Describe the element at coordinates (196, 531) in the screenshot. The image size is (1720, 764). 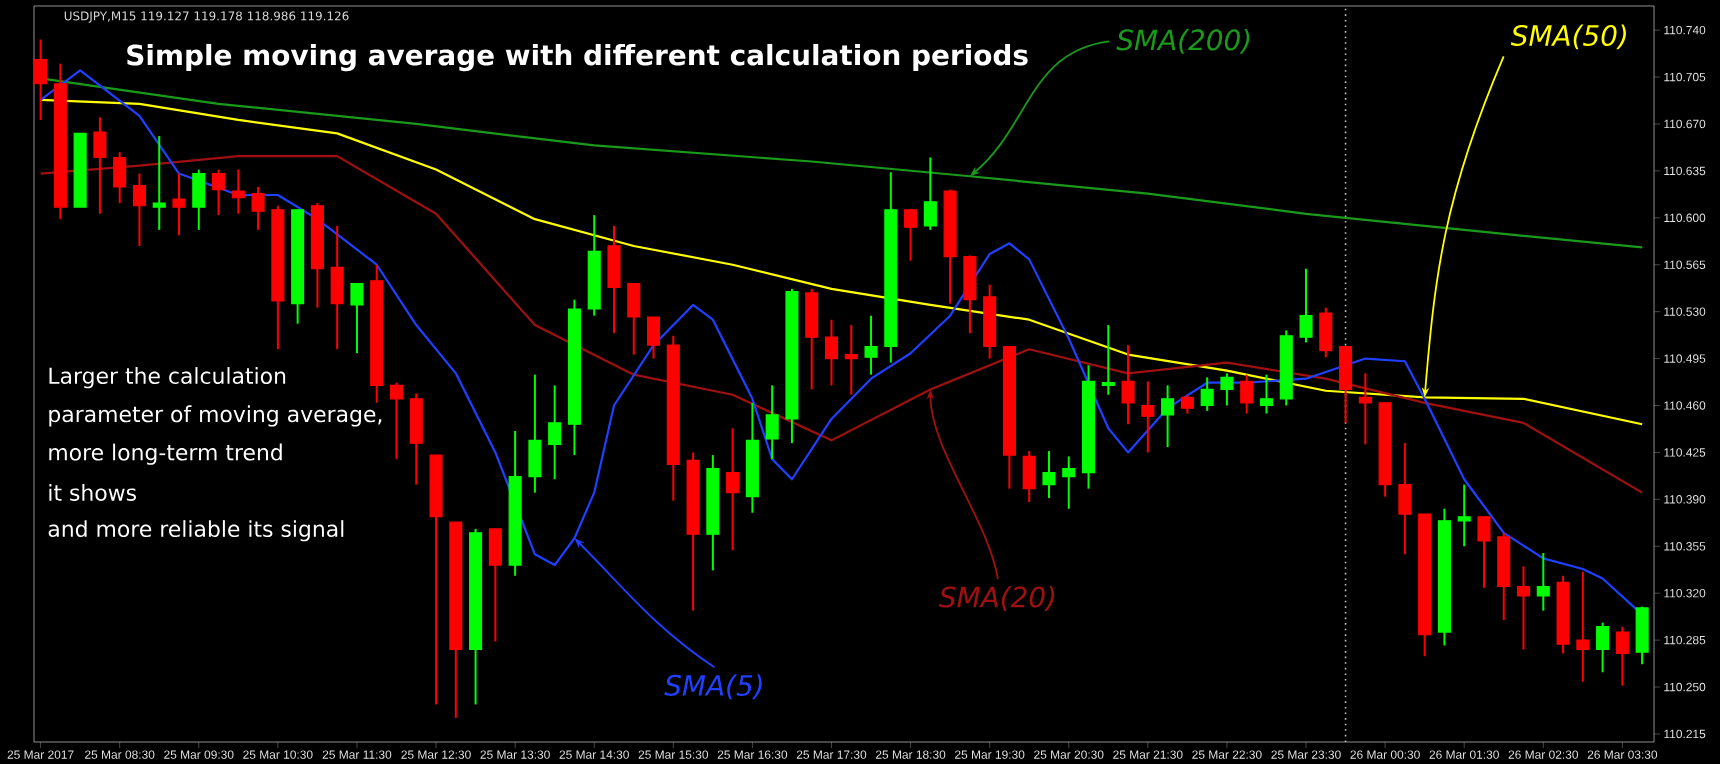
I see `annotation: and more reliable its signal` at that location.